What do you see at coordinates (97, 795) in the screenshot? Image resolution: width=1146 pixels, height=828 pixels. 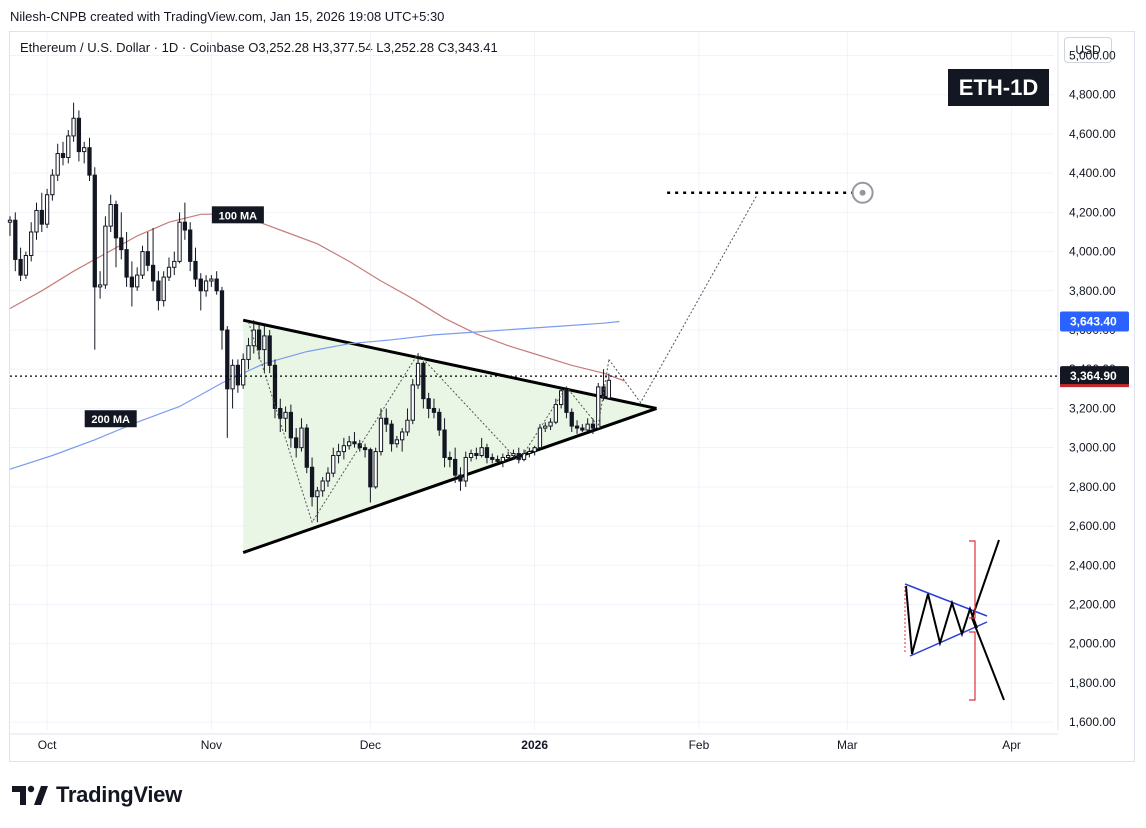 I see `tradingview-brand: TradingView` at bounding box center [97, 795].